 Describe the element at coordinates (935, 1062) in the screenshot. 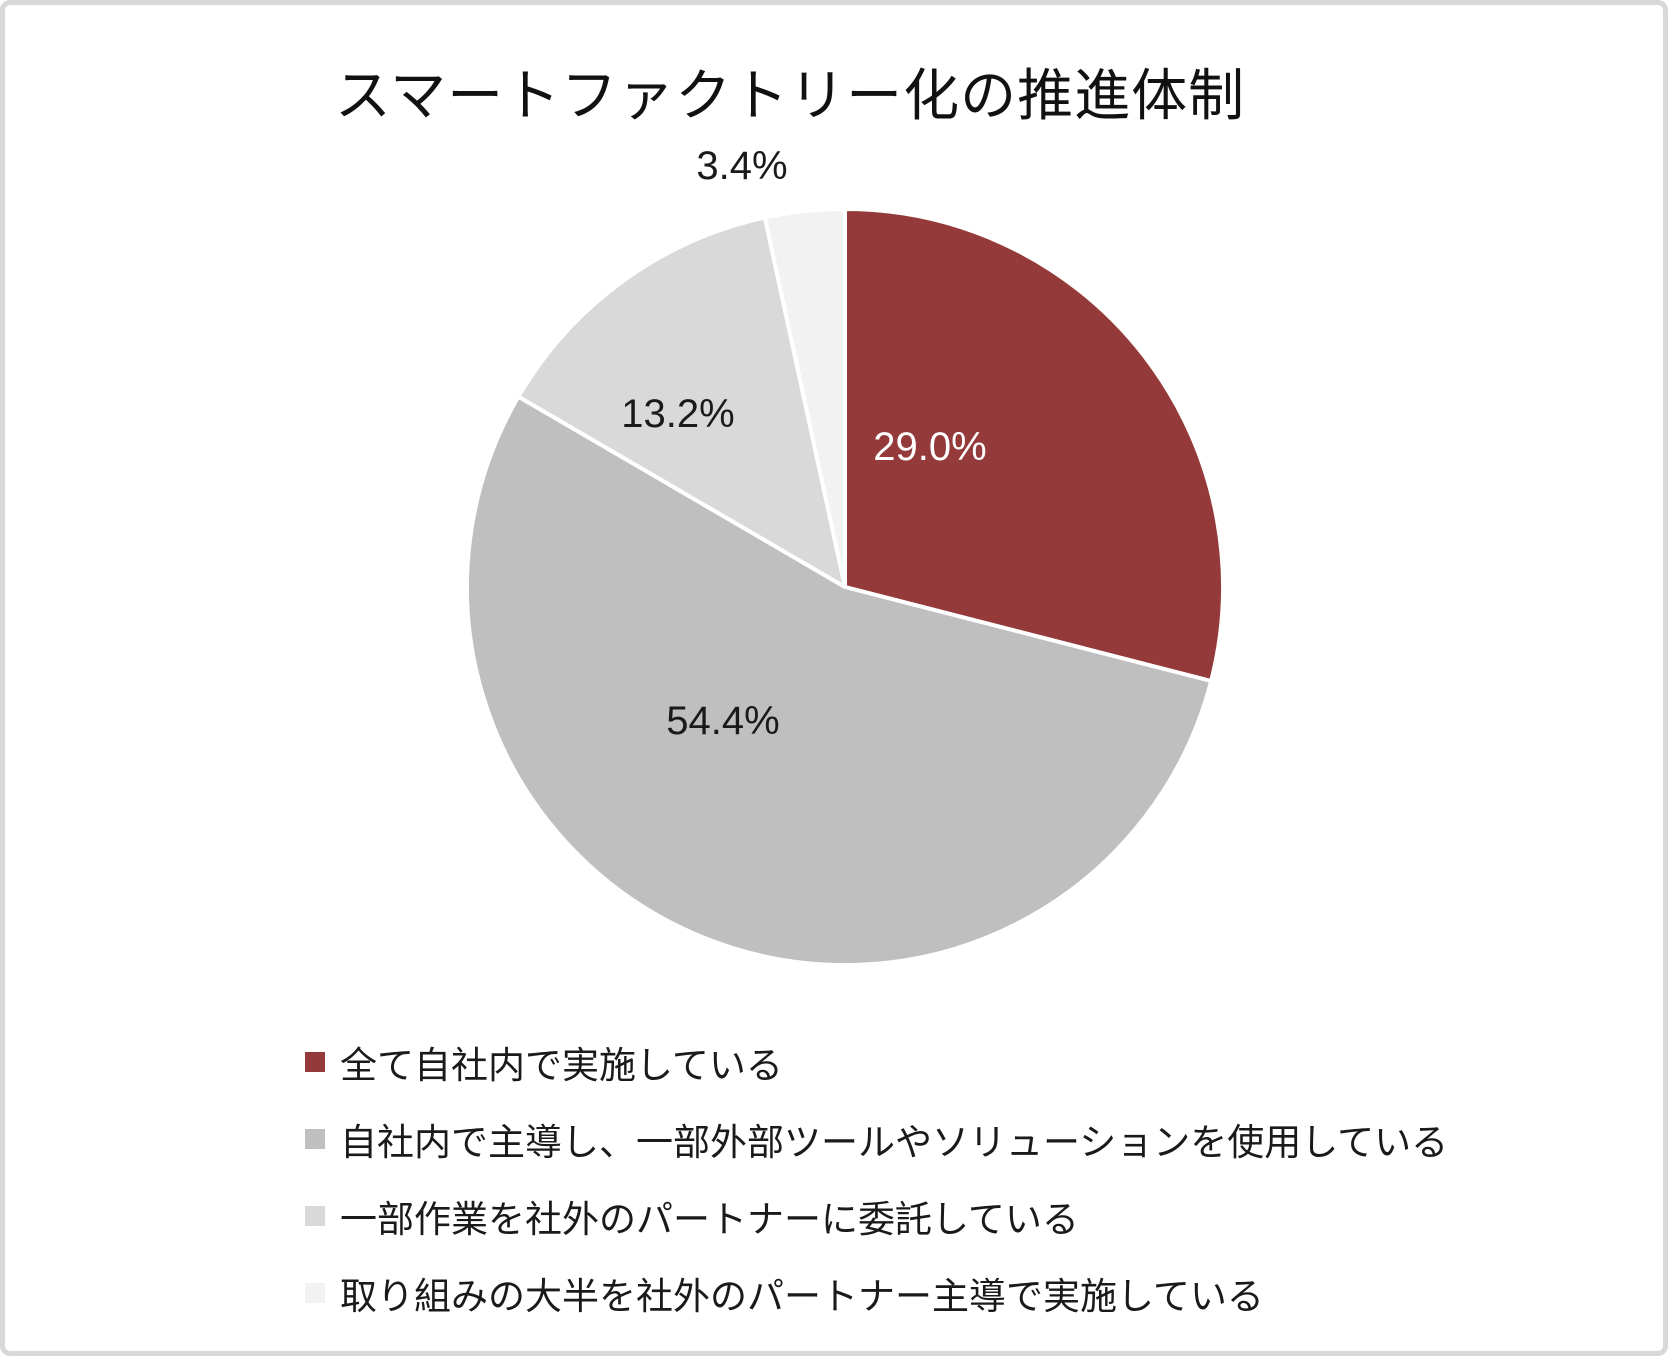

I see `legend-item: 全て自社内で実施している` at that location.